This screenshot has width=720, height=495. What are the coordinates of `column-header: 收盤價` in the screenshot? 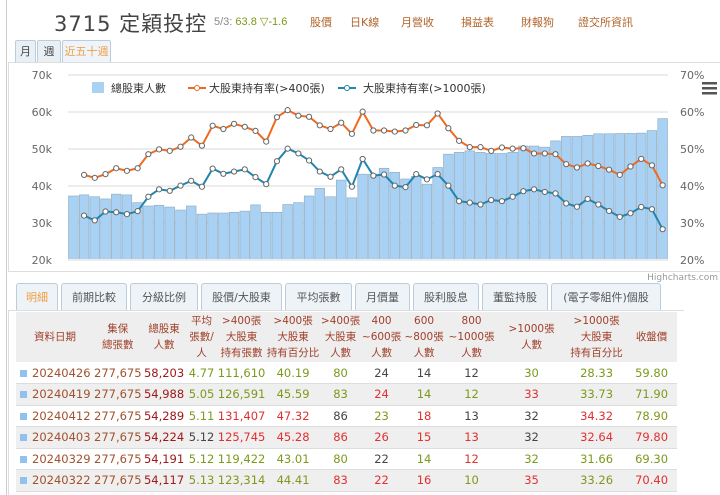 It's located at (651, 337).